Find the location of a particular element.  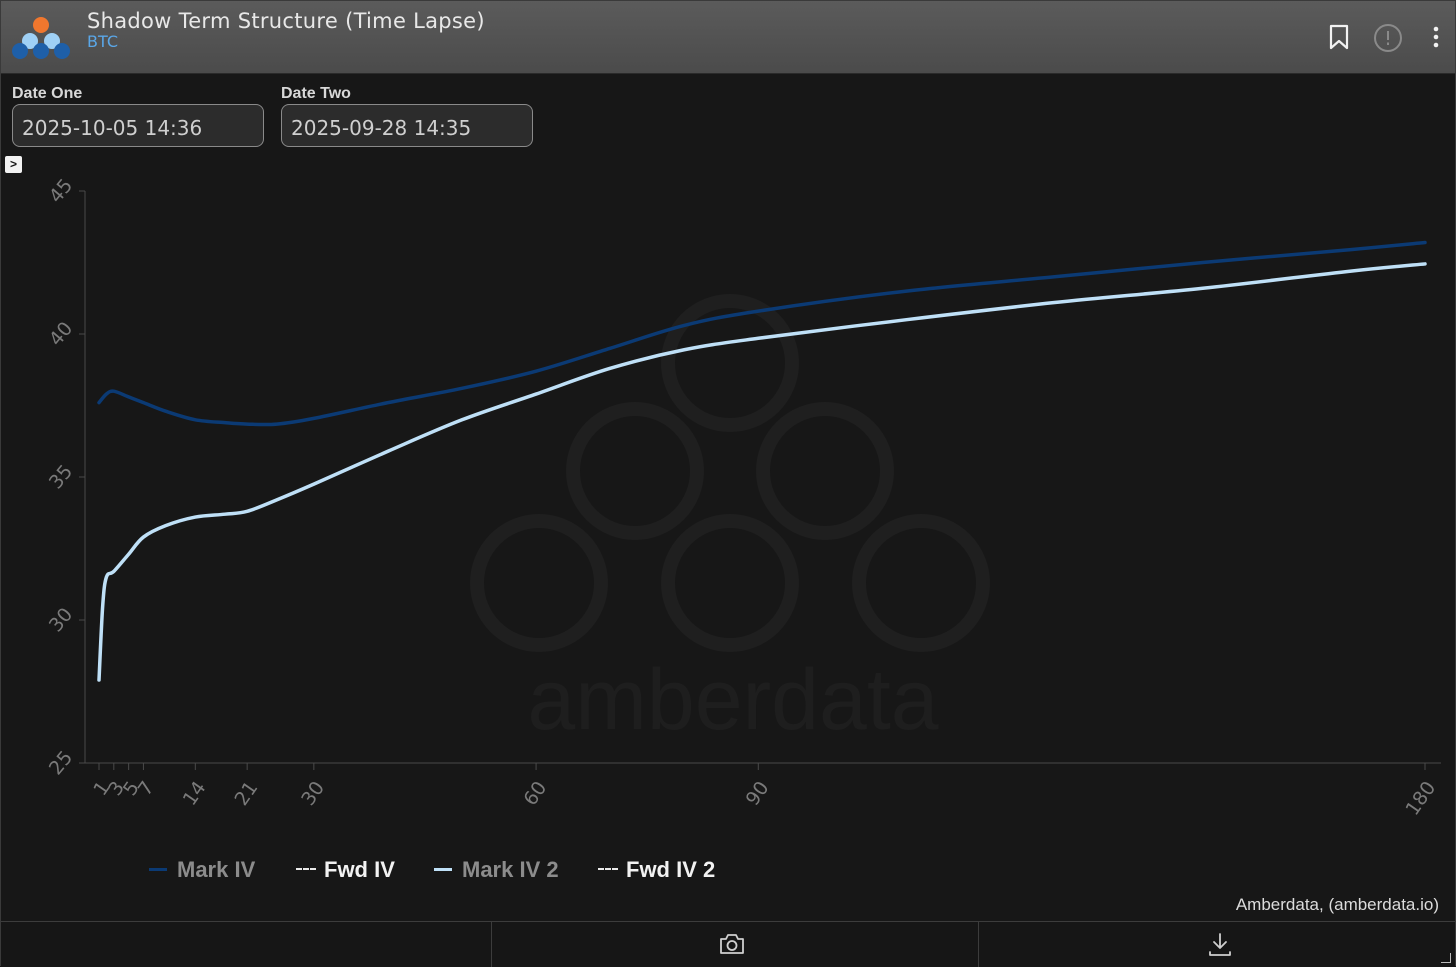

watermark-logo is located at coordinates (730, 473).